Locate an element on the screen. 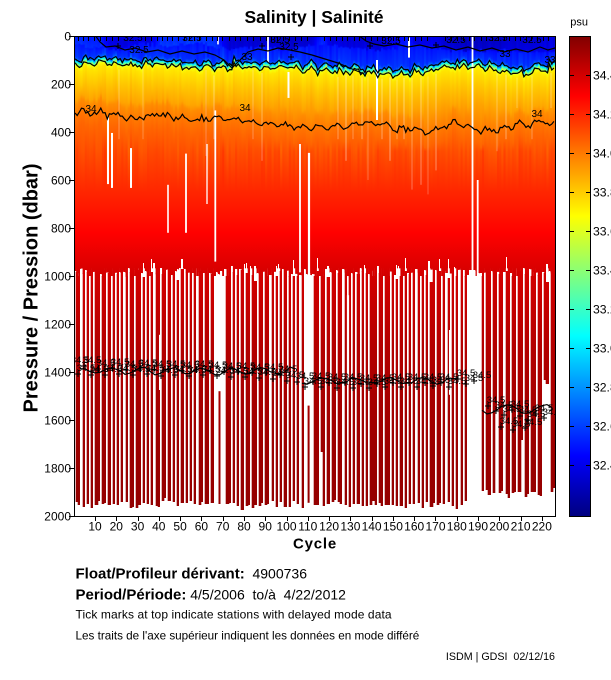  svg-text: Pressure / Pression (dbar) is located at coordinates (32, 288).